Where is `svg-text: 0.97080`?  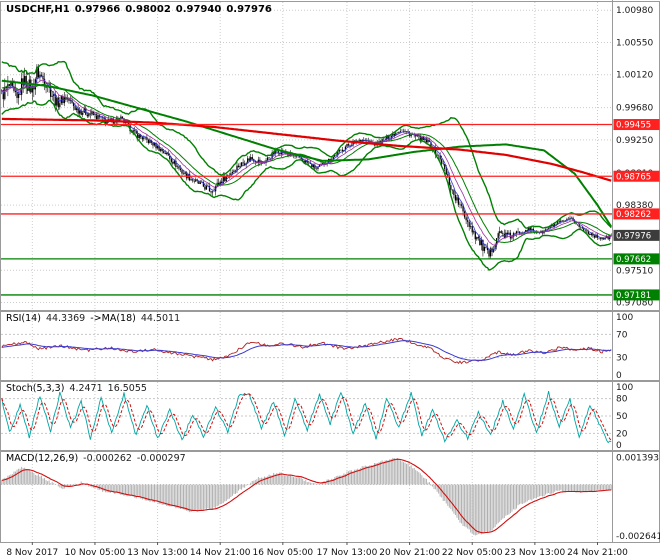 svg-text: 0.97080 is located at coordinates (634, 304).